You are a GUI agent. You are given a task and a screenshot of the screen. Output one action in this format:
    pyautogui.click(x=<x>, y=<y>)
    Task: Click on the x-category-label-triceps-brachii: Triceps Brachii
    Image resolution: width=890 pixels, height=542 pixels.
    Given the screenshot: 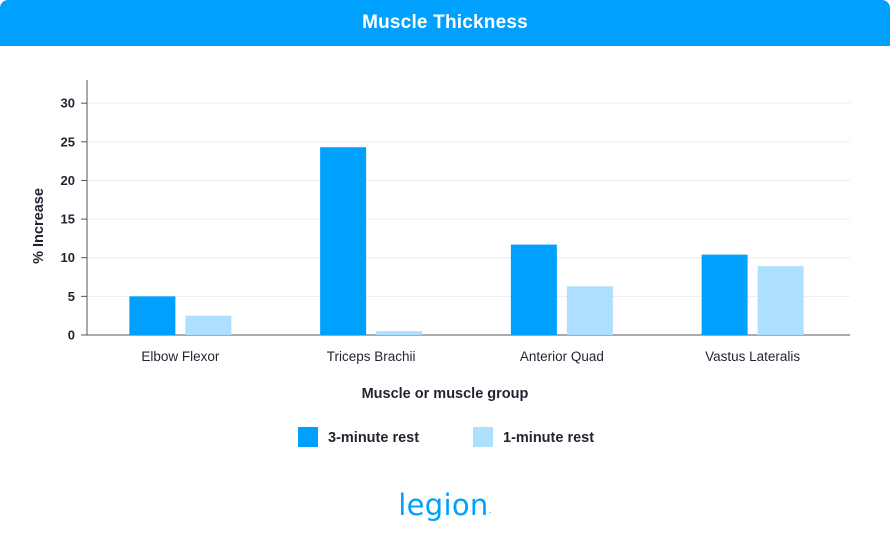 What is the action you would take?
    pyautogui.click(x=371, y=356)
    